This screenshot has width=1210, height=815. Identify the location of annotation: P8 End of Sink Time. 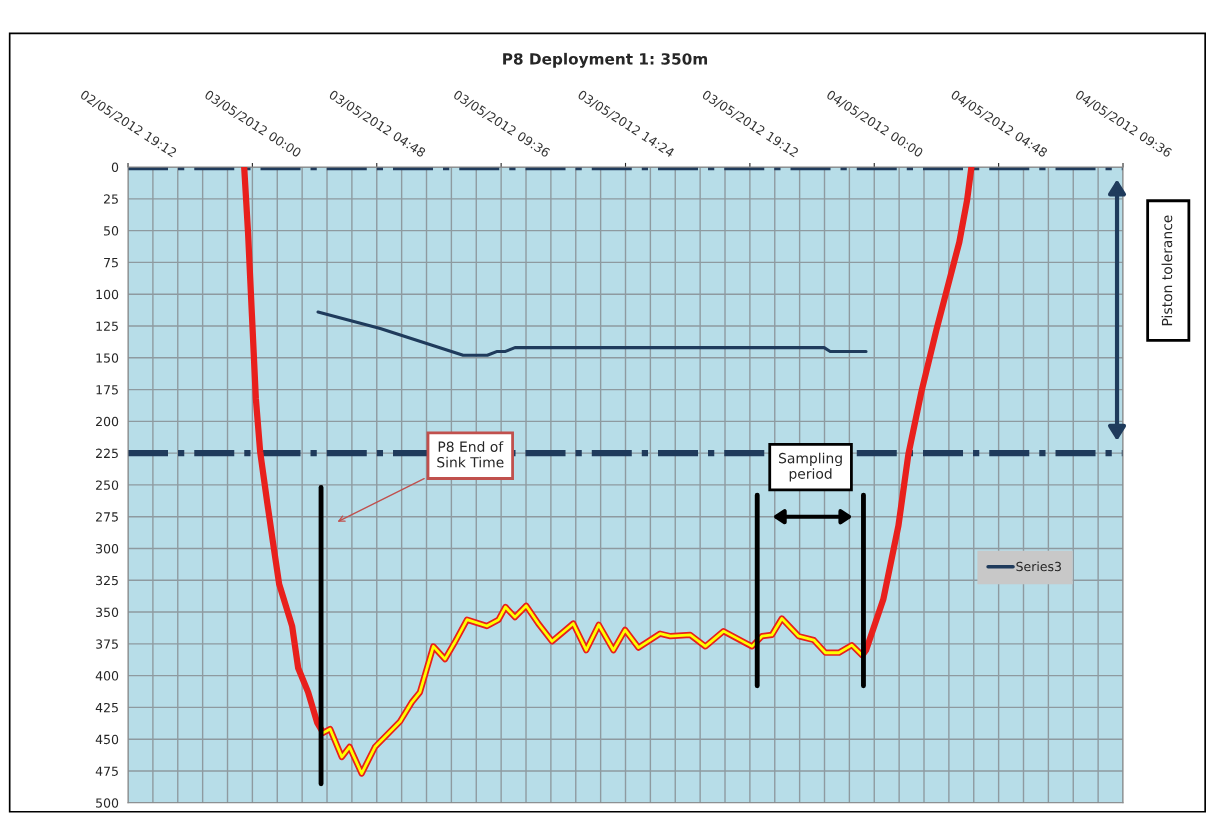
(470, 454).